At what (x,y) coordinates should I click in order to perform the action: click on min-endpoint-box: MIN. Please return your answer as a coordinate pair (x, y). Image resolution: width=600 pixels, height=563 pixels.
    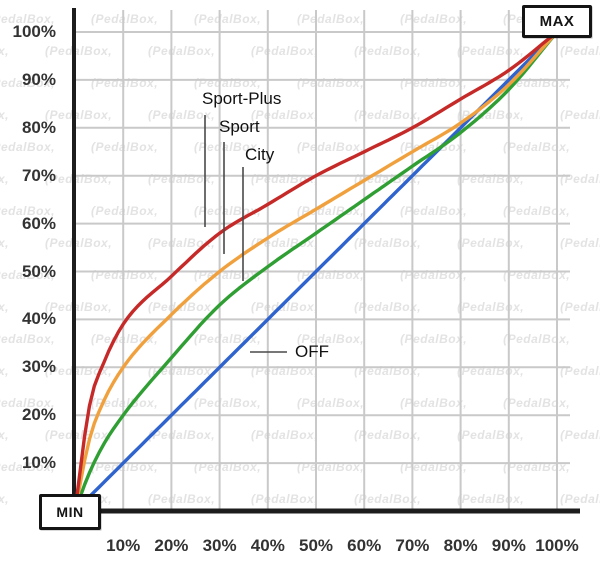
    Looking at the image, I should click on (70, 512).